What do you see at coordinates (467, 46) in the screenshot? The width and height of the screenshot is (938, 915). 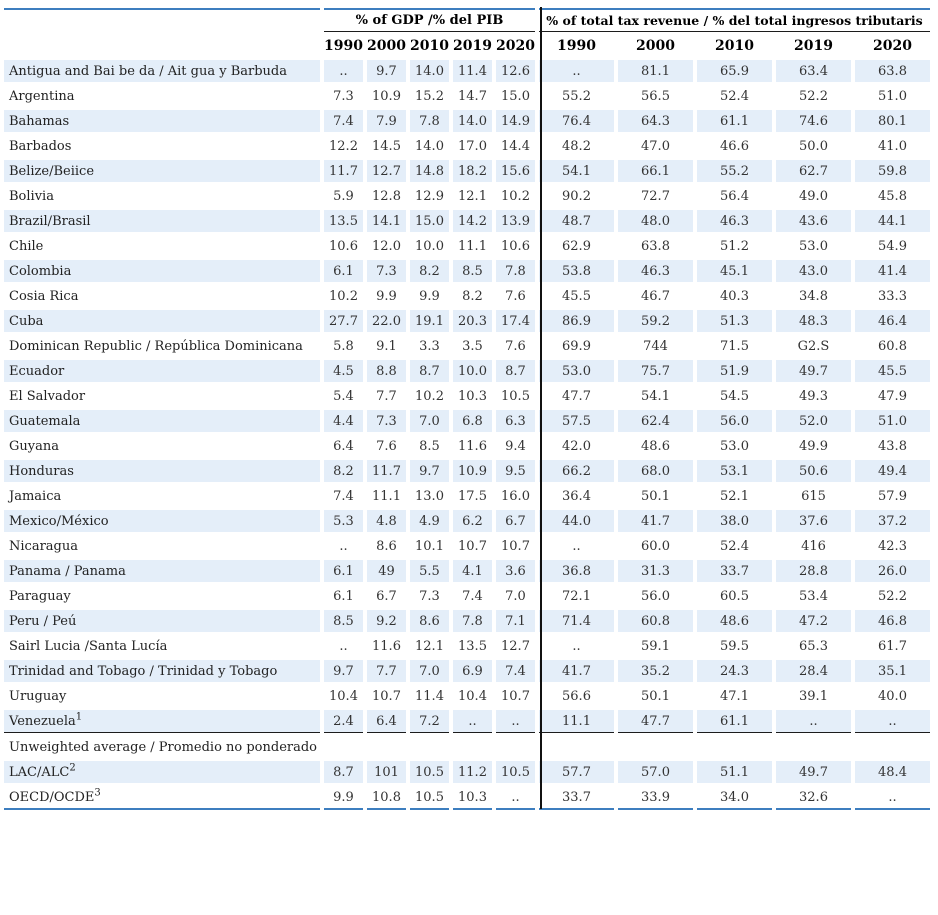 I see `year-header-row: 1990 2000 2010 2019 2020 1990 2000 2010 2019 2020` at bounding box center [467, 46].